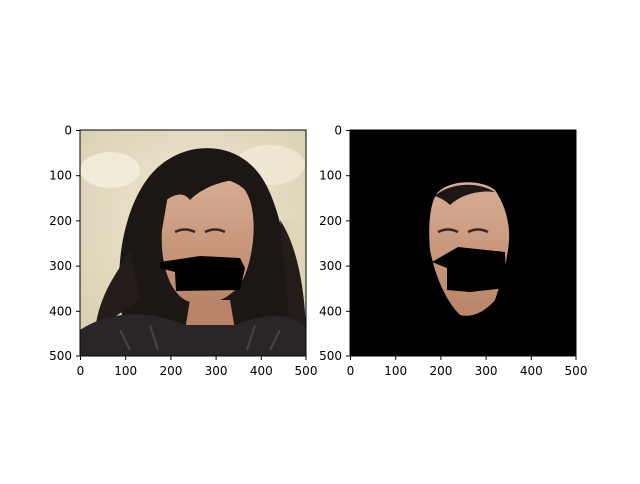  Describe the element at coordinates (395, 371) in the screenshot. I see `right-xtick-1: 100` at that location.